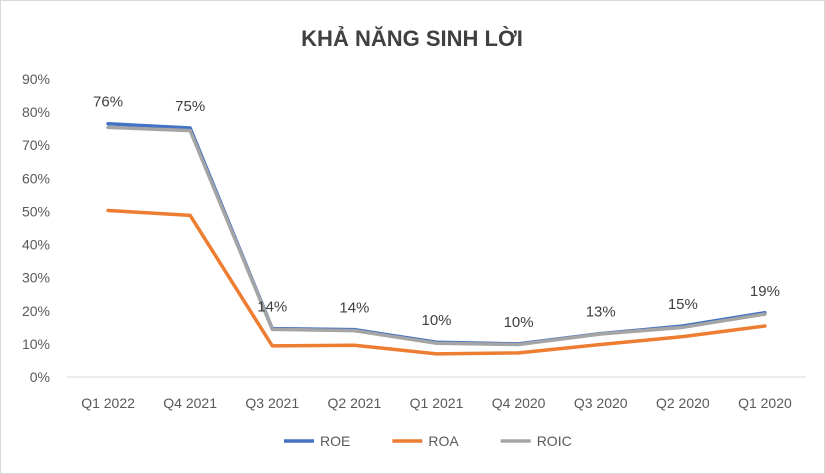 The height and width of the screenshot is (474, 825). I want to click on y-tick-label: 20%, so click(36, 311).